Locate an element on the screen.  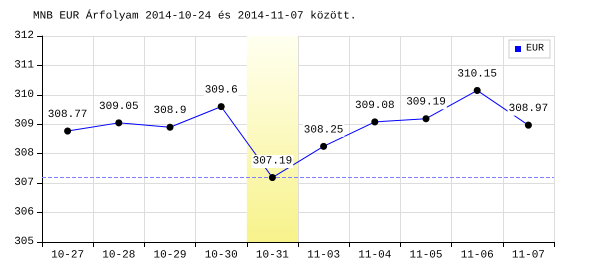
x-tick-label: 11-03 is located at coordinates (323, 256).